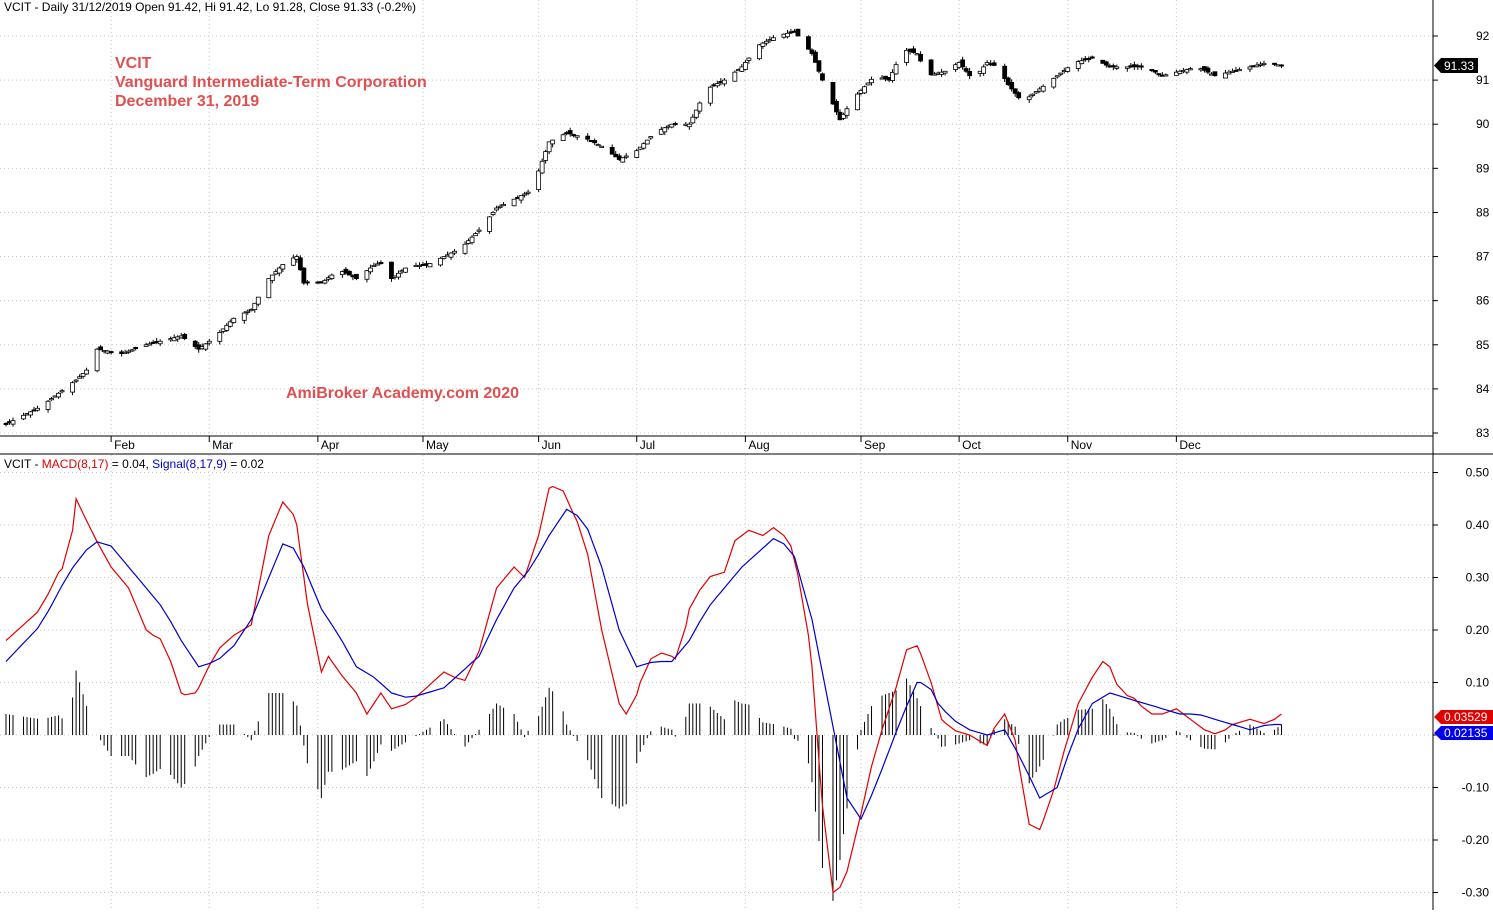 The image size is (1493, 915). What do you see at coordinates (1476, 893) in the screenshot?
I see `macd-y-tick-label: -0.30` at bounding box center [1476, 893].